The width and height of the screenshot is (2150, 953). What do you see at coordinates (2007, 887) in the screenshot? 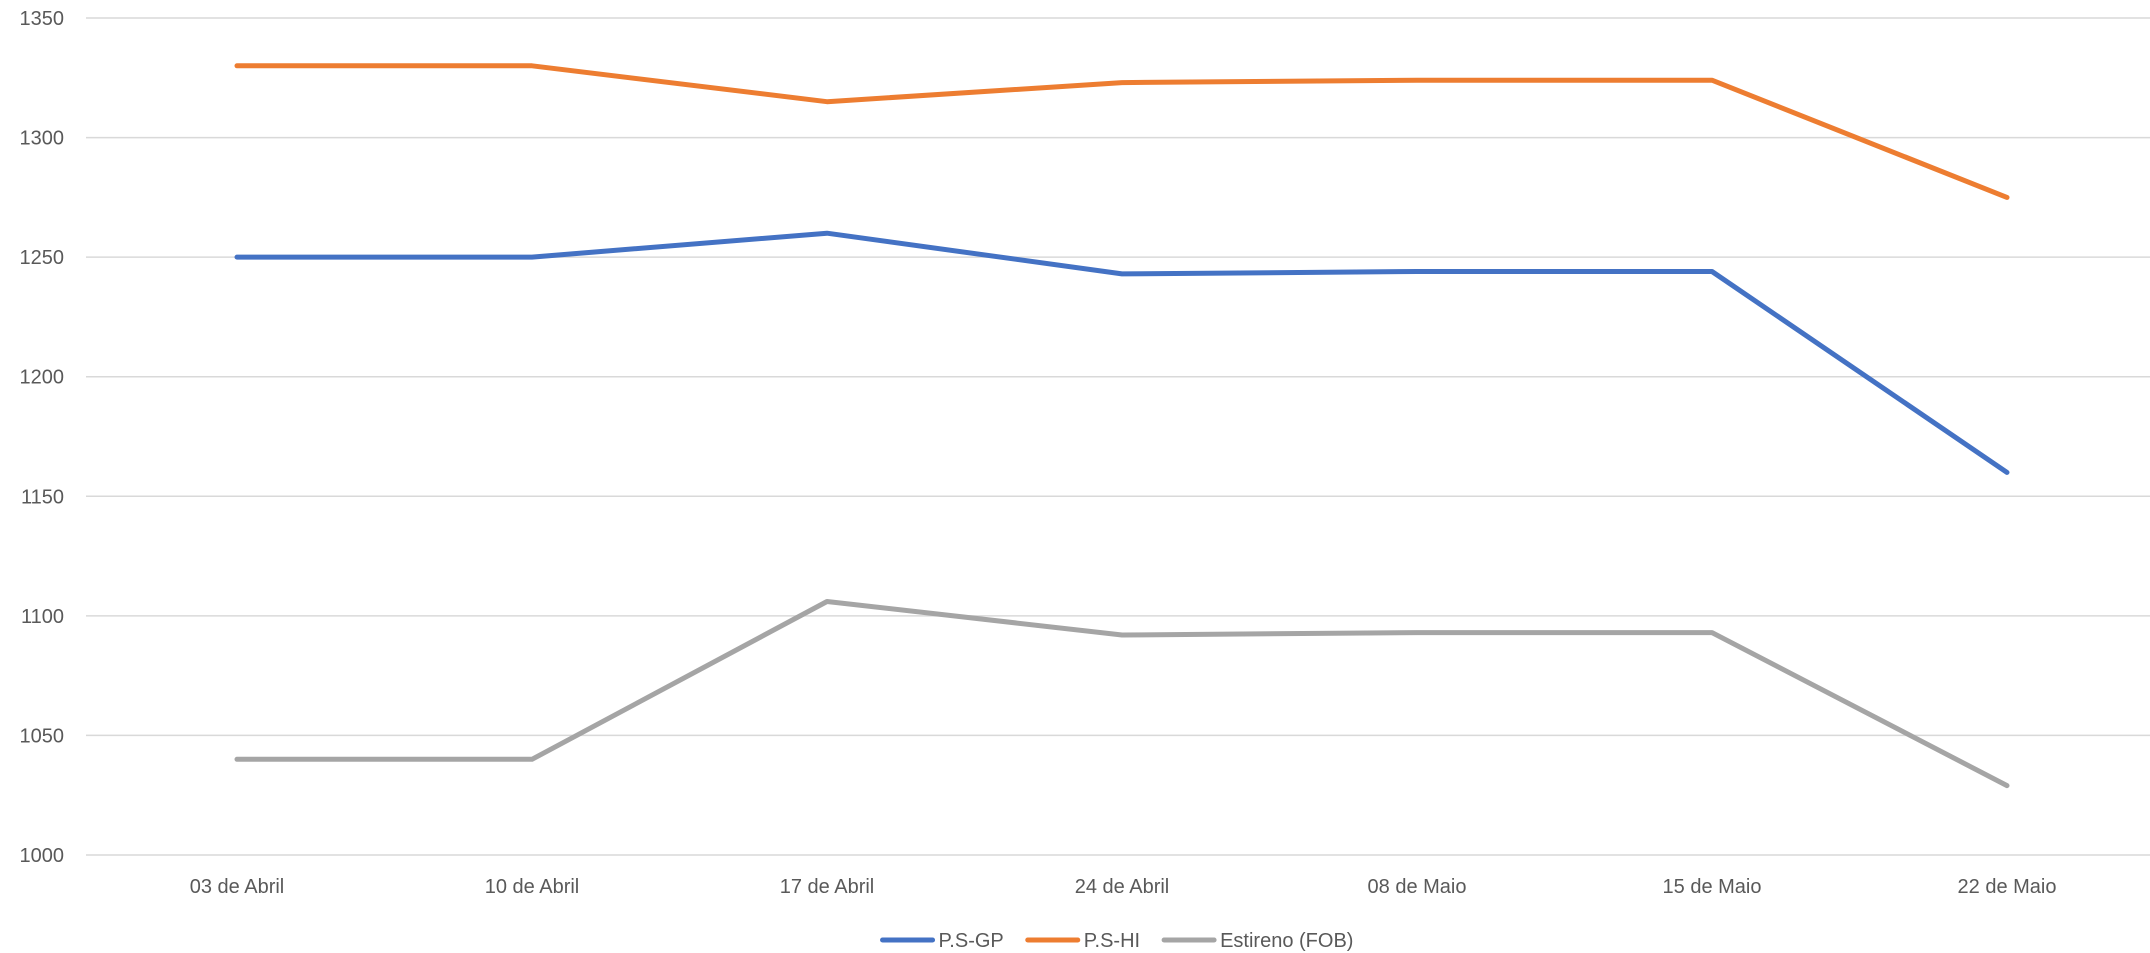
I see `x-tick-label: 22 de Maio` at bounding box center [2007, 887].